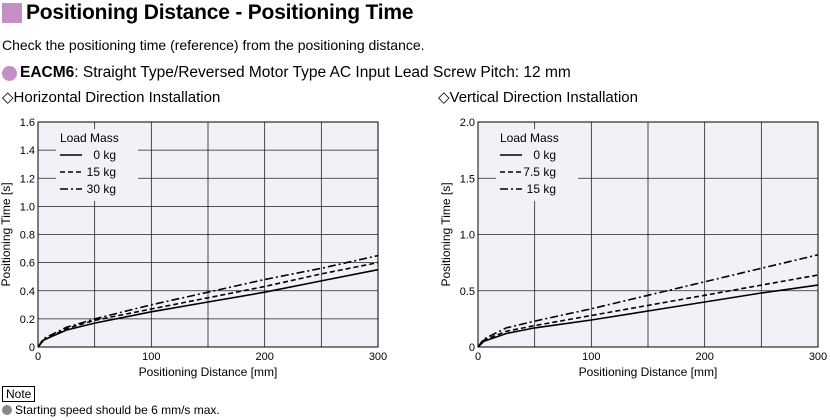 This screenshot has width=830, height=420. I want to click on y-tick-label: 1.5, so click(467, 179).